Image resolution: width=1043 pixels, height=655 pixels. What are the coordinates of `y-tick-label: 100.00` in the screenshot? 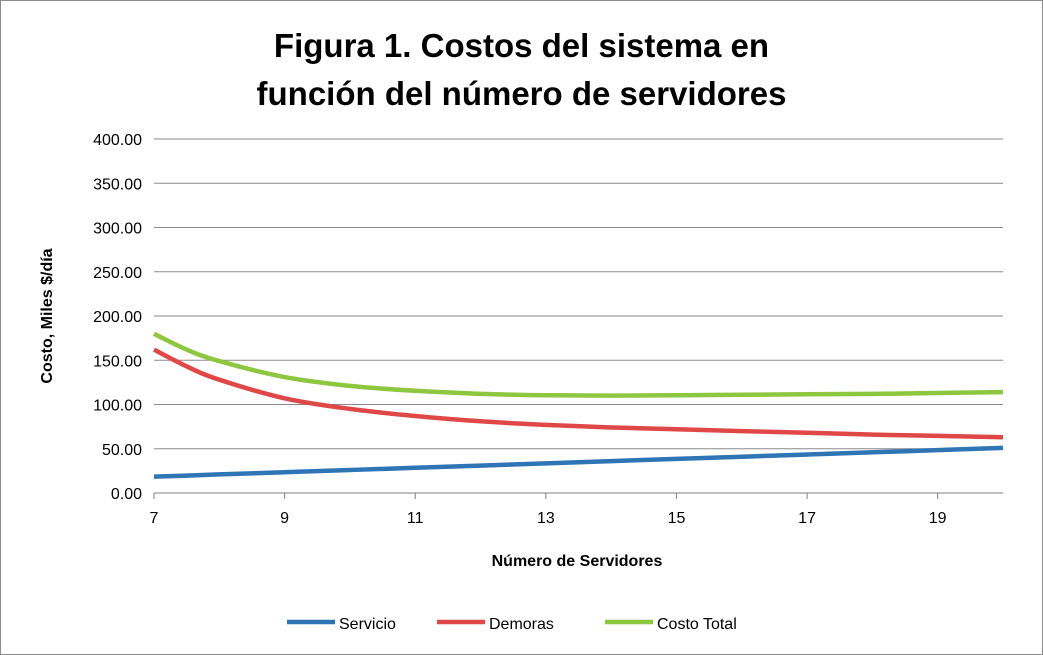 It's located at (117, 406).